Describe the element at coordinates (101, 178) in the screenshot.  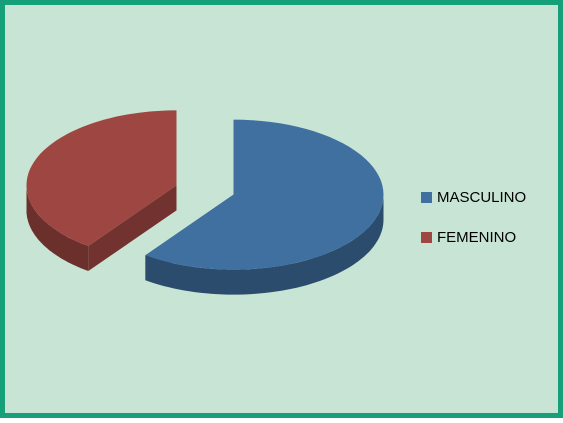
I see `pie-slice` at that location.